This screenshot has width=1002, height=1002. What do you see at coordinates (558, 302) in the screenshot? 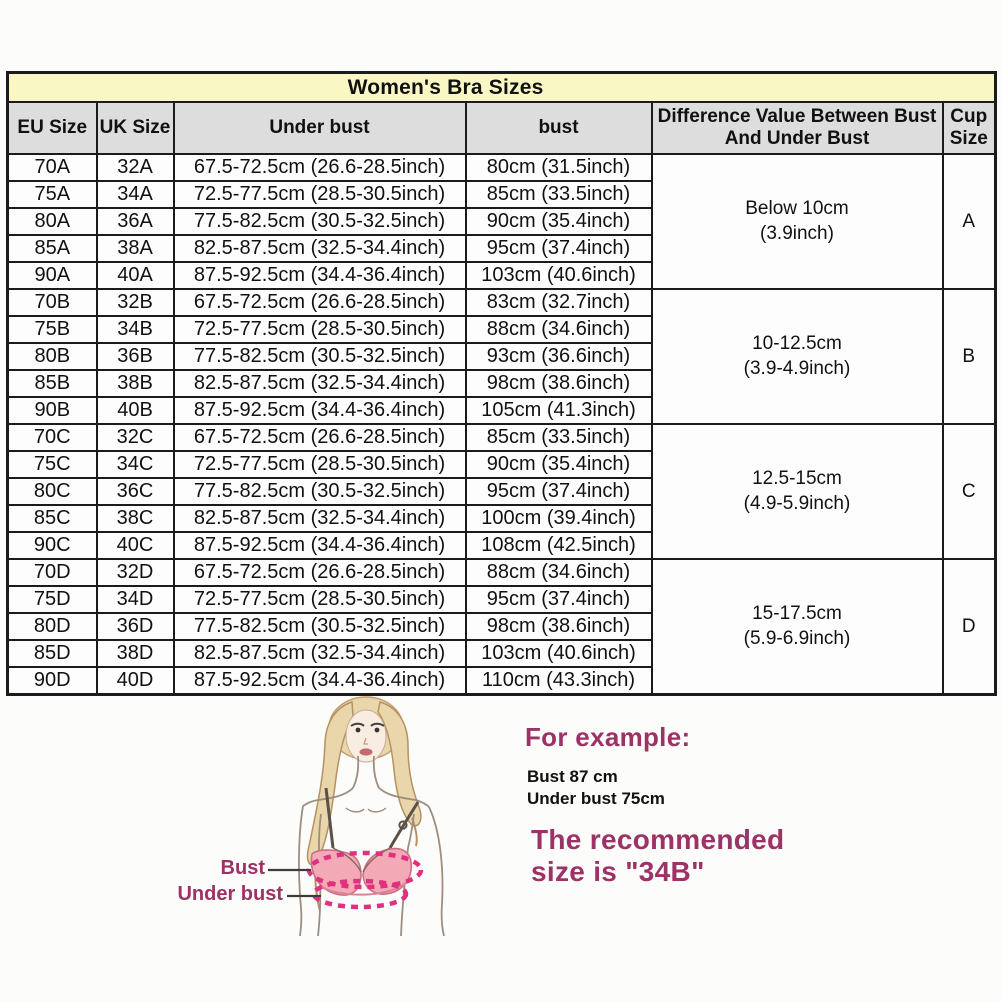
I see `bust-cell: 83cm (32.7inch)` at bounding box center [558, 302].